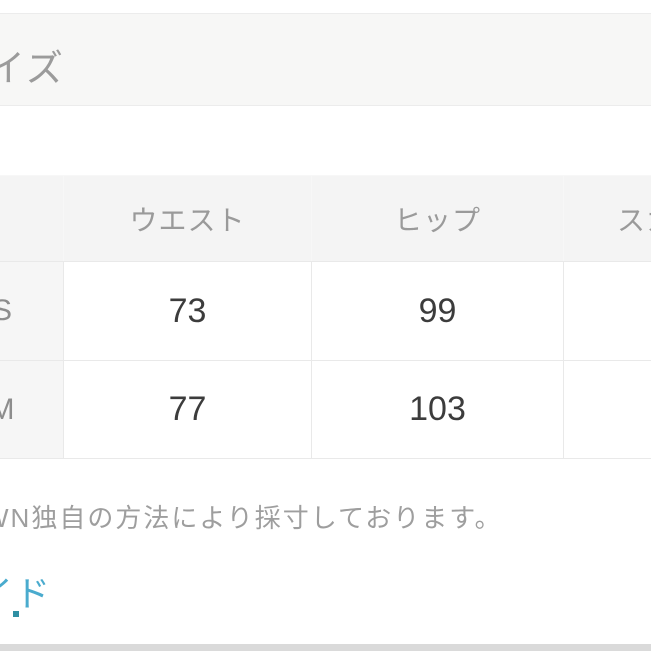  I want to click on top-divider, so click(325, 13).